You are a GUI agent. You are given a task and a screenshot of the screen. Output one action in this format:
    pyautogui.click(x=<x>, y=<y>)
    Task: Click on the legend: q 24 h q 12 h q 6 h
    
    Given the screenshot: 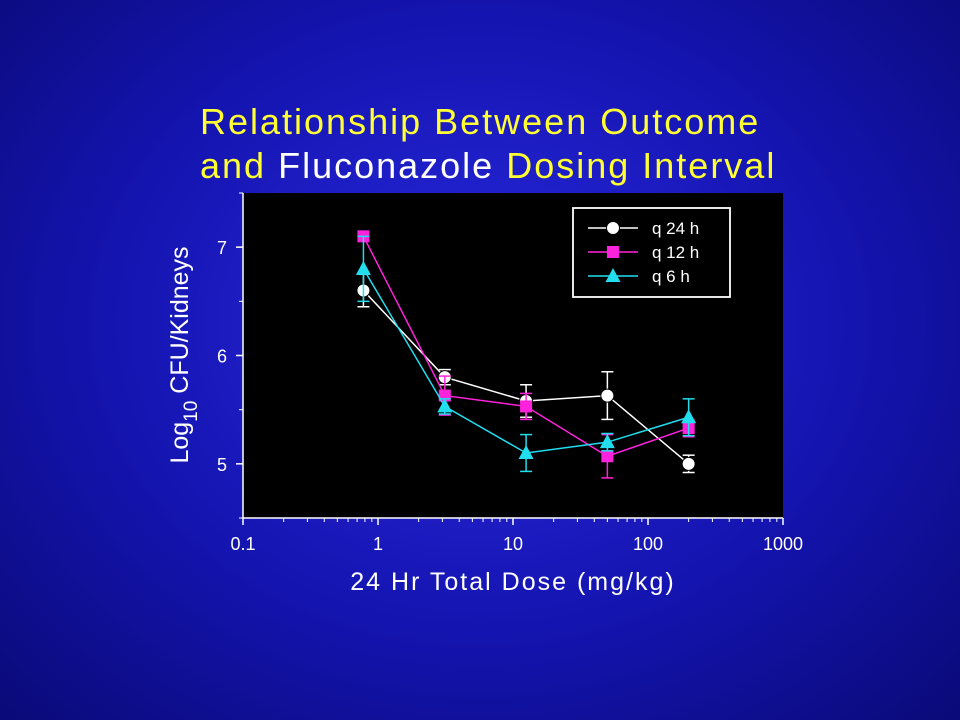 What is the action you would take?
    pyautogui.click(x=651, y=252)
    